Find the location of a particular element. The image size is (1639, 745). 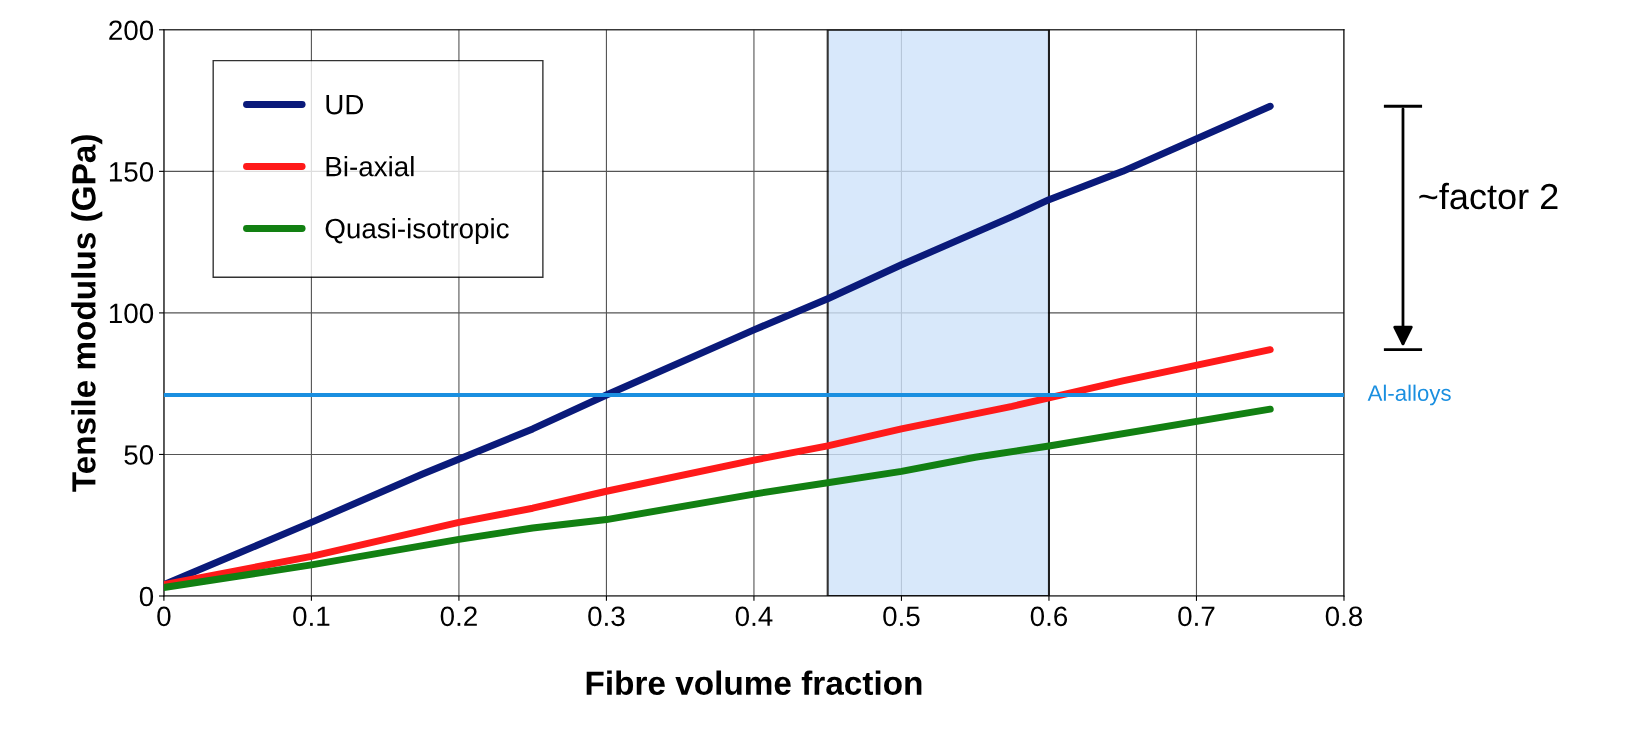

x-tick-label: 0.7 is located at coordinates (1196, 616).